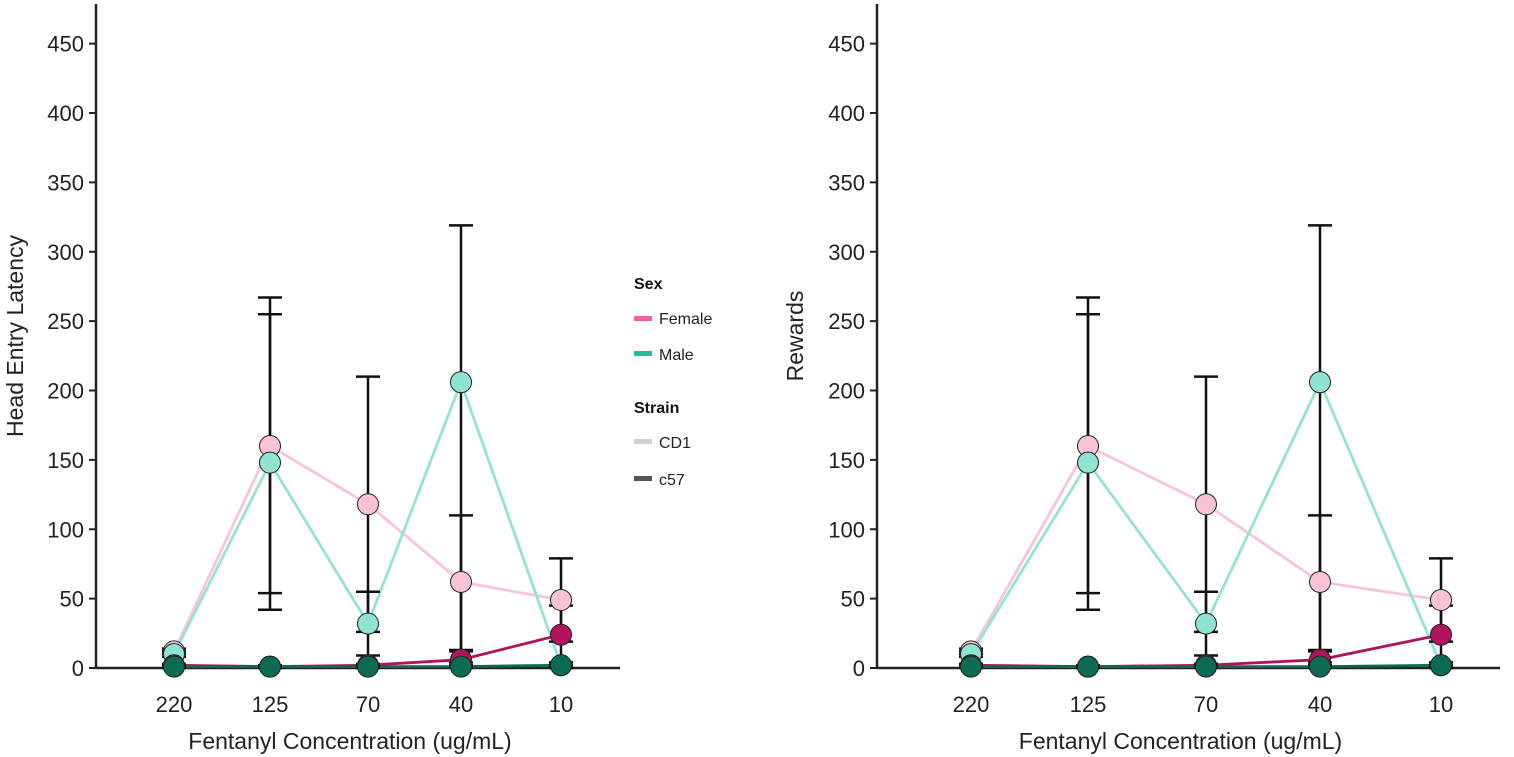 The width and height of the screenshot is (1514, 757). I want to click on legend-swatch-c57, so click(643, 478).